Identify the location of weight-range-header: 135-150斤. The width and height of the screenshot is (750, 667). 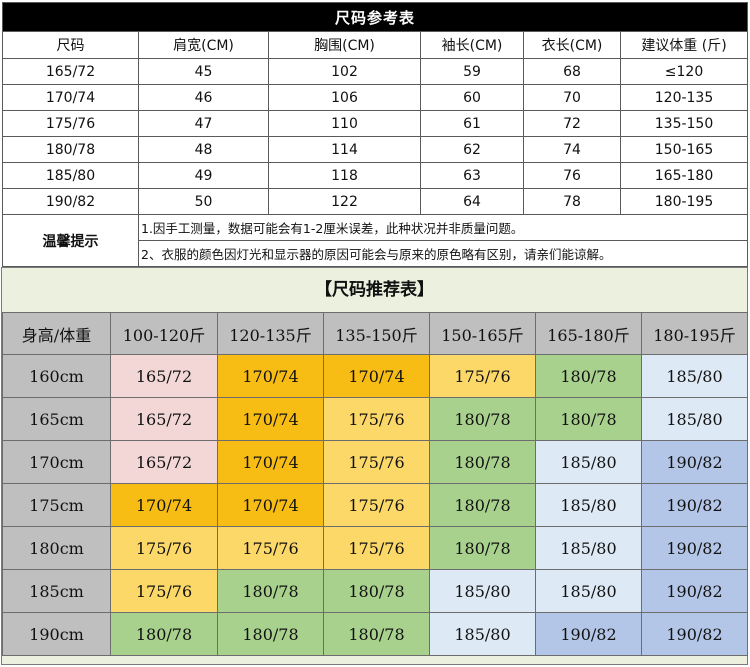
(376, 333).